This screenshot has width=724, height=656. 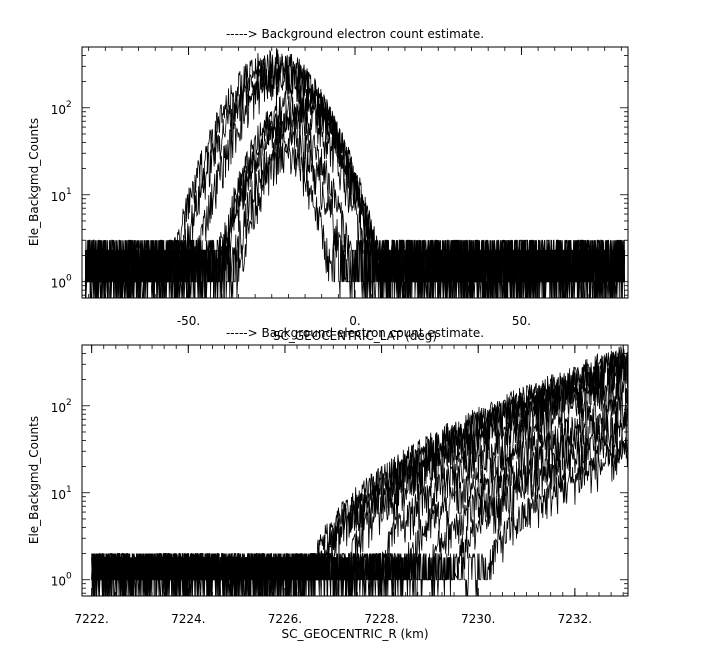 What do you see at coordinates (69, 105) in the screenshot?
I see `lat-panel-y-tick-exponent: 2` at bounding box center [69, 105].